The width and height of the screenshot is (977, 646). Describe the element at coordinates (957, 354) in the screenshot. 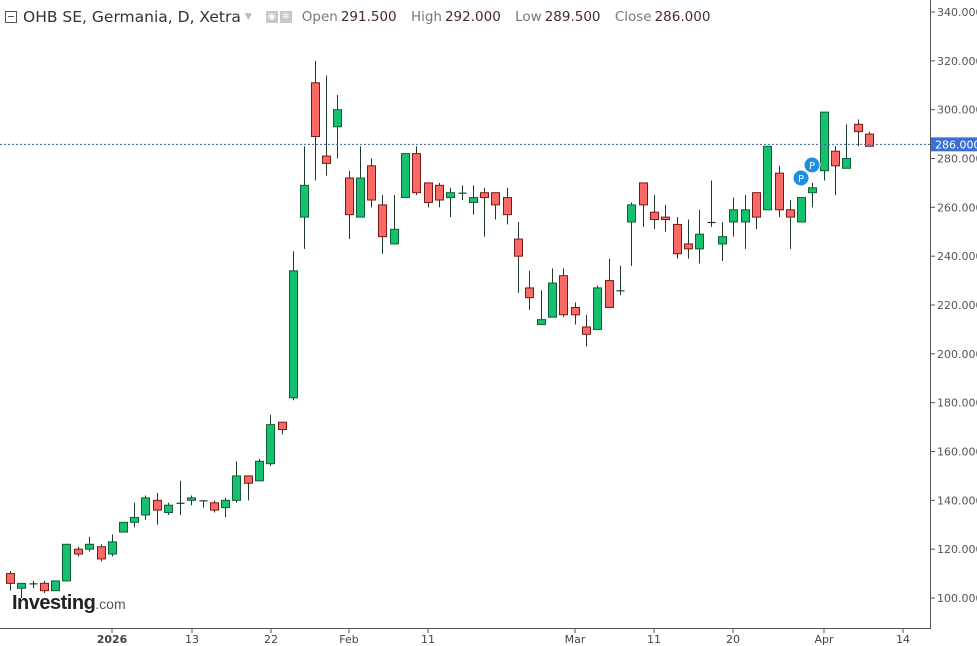

I see `y-tick-label: 200.000` at that location.